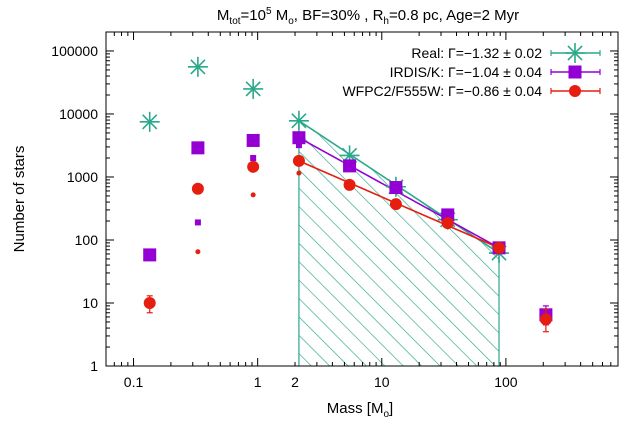  Describe the element at coordinates (575, 91) in the screenshot. I see `legend-marker-wfpc2` at that location.